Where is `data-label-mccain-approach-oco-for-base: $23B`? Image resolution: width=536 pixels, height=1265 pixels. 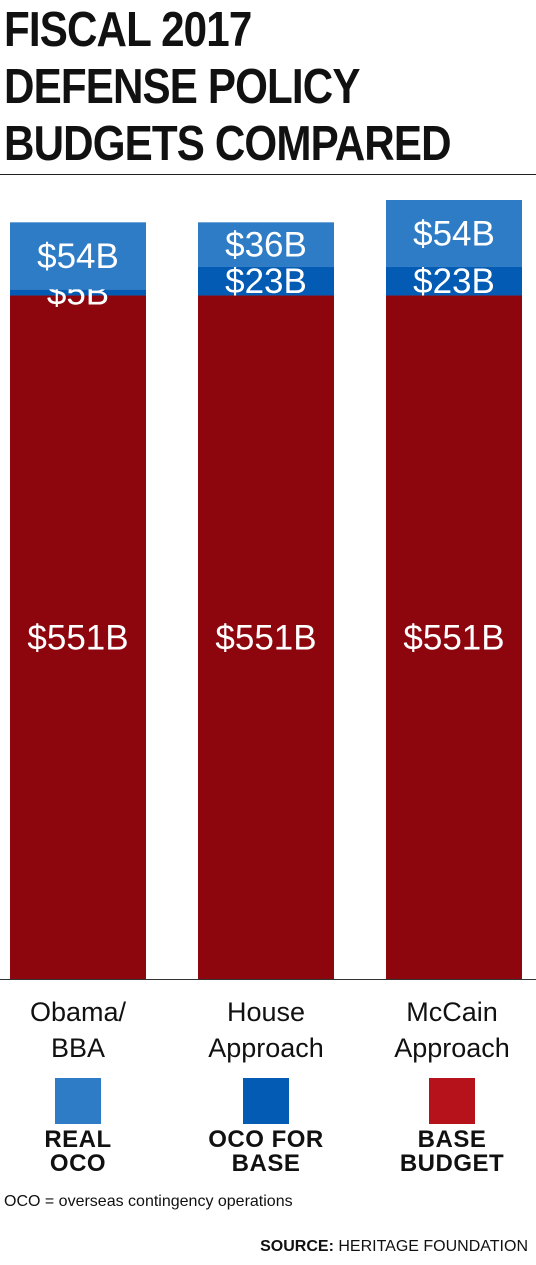
data-label-mccain-approach-oco-for-base: $23B is located at coordinates (454, 281).